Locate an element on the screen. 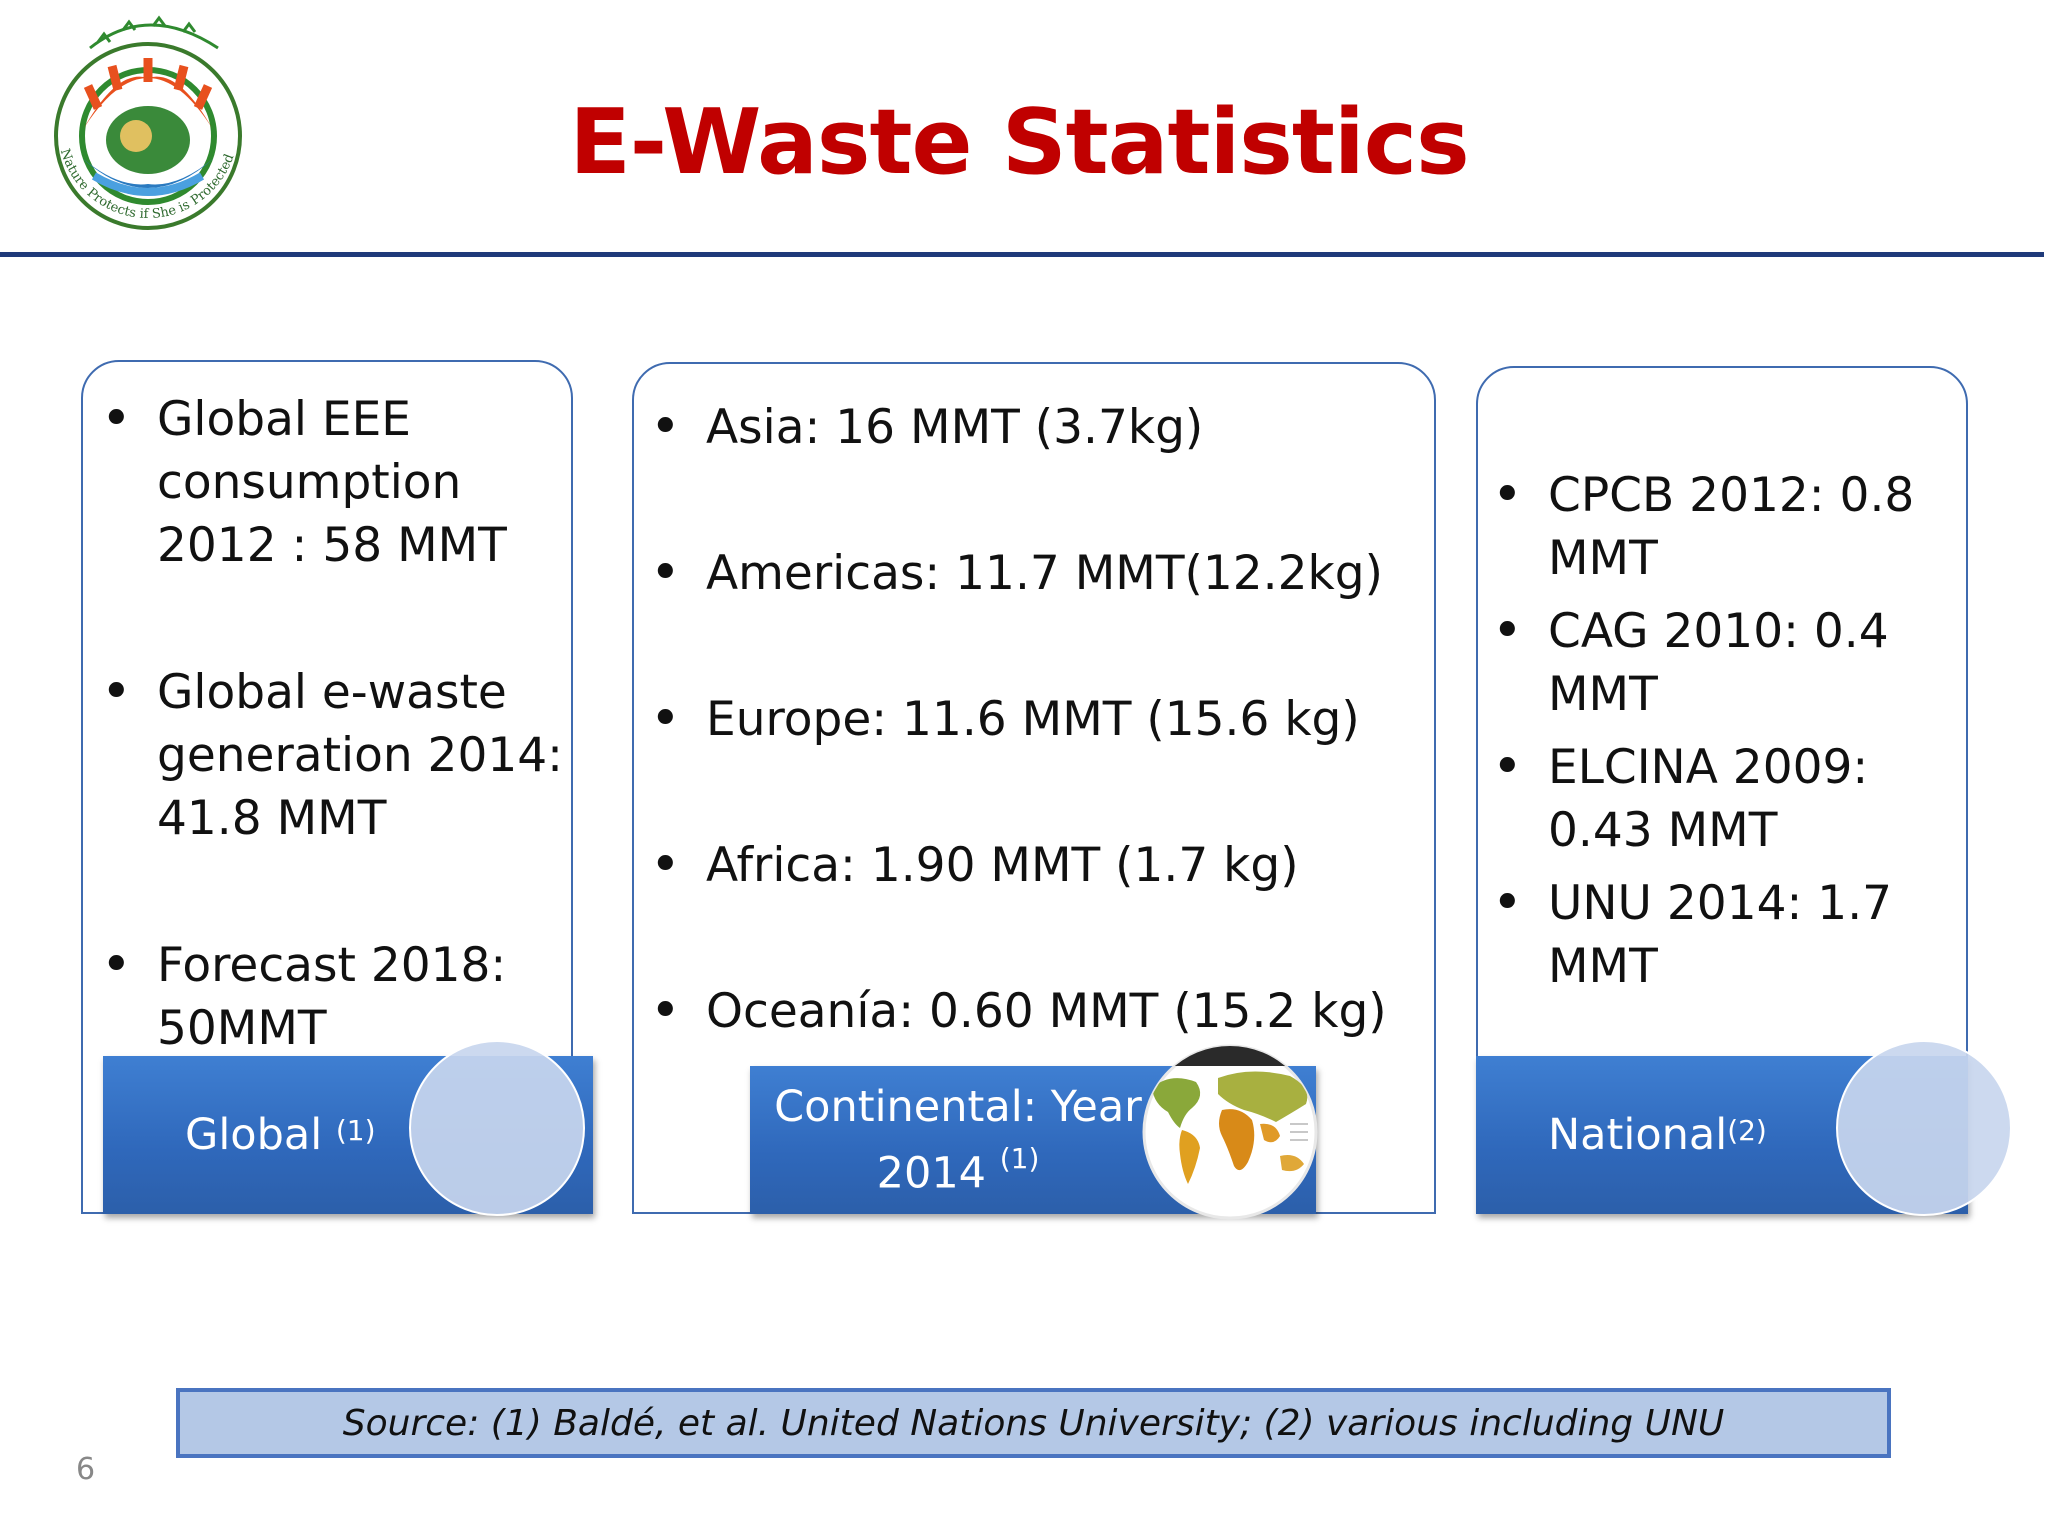 The width and height of the screenshot is (2048, 1536). list-item: Forecast 2018: 50MMT is located at coordinates (329, 997).